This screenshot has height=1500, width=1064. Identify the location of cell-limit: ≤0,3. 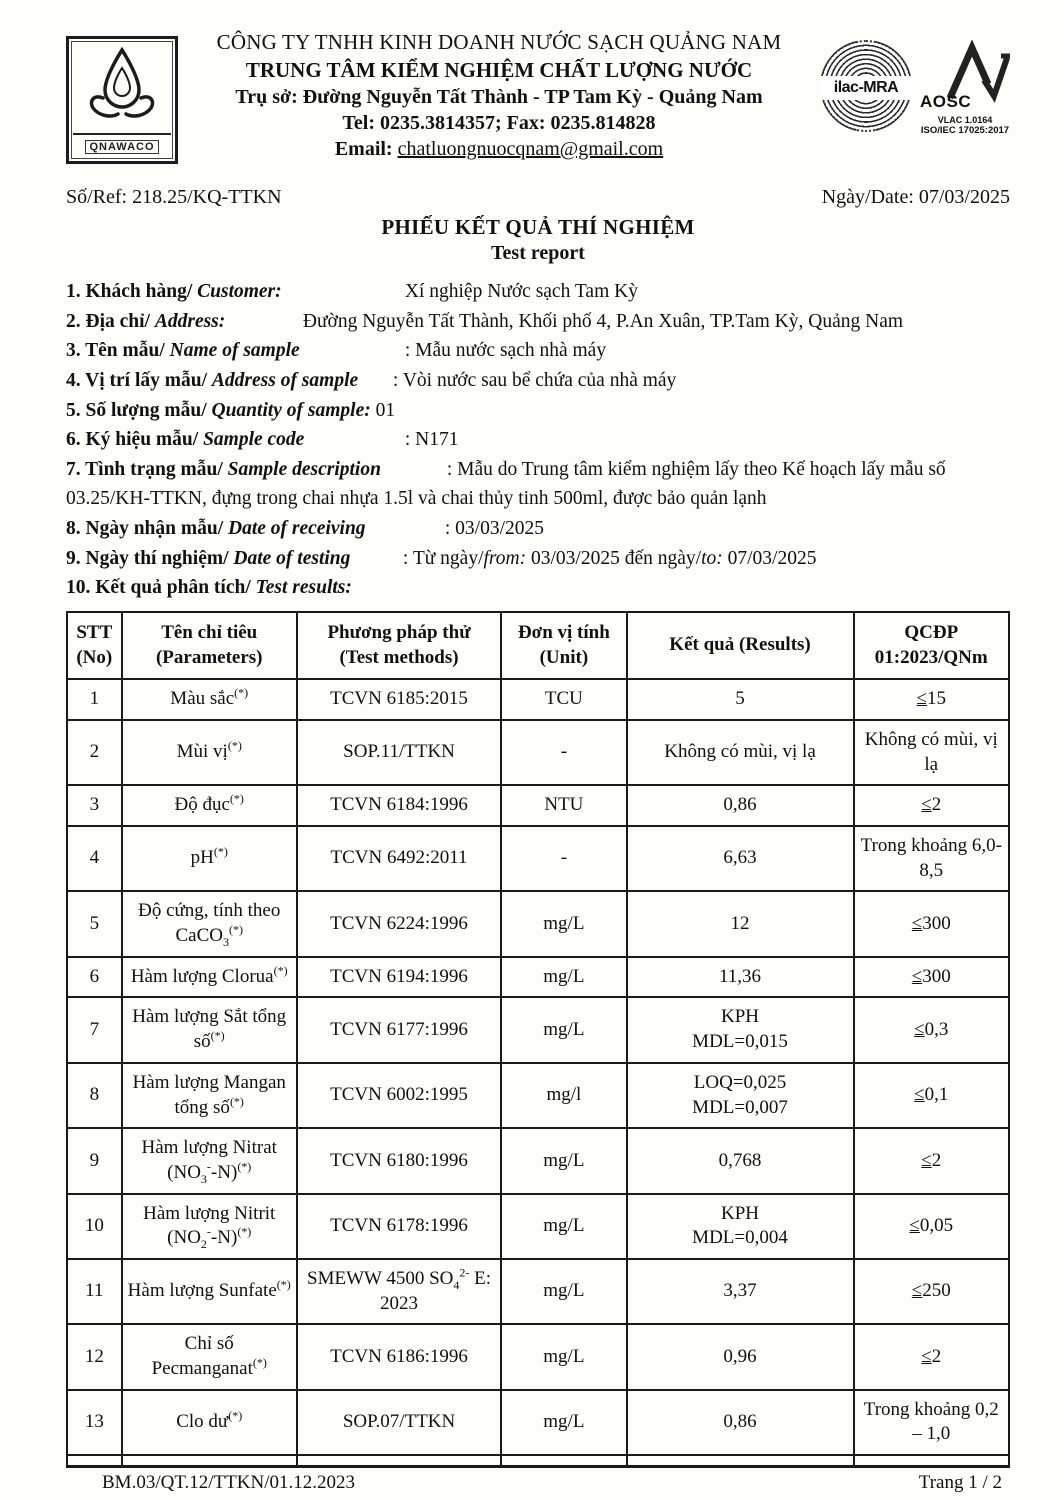
(931, 1030).